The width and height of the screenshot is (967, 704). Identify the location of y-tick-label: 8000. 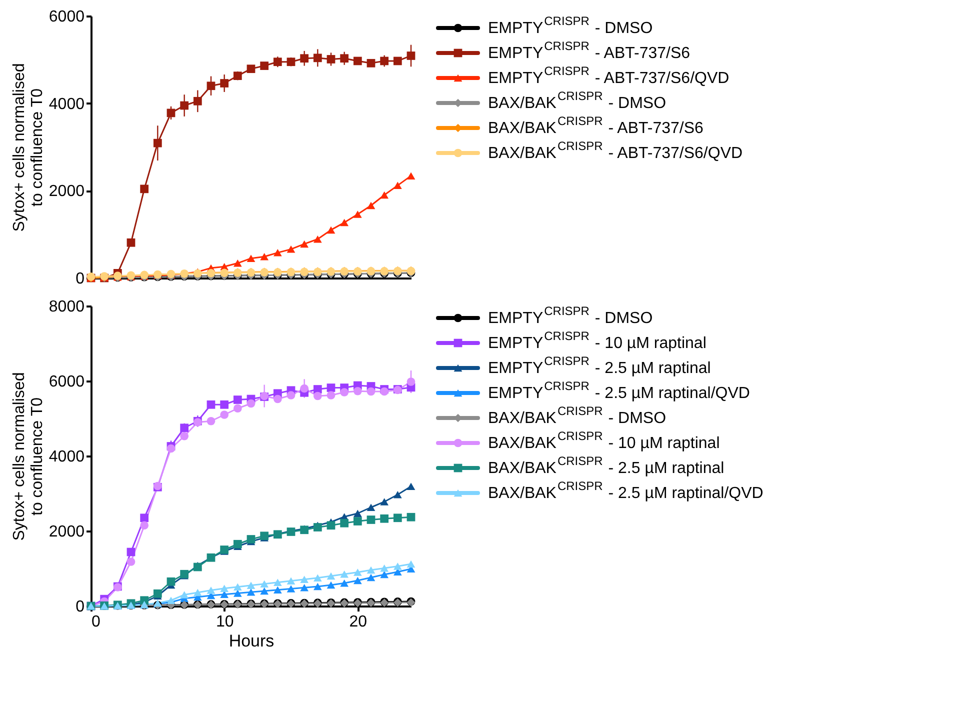
(66, 307).